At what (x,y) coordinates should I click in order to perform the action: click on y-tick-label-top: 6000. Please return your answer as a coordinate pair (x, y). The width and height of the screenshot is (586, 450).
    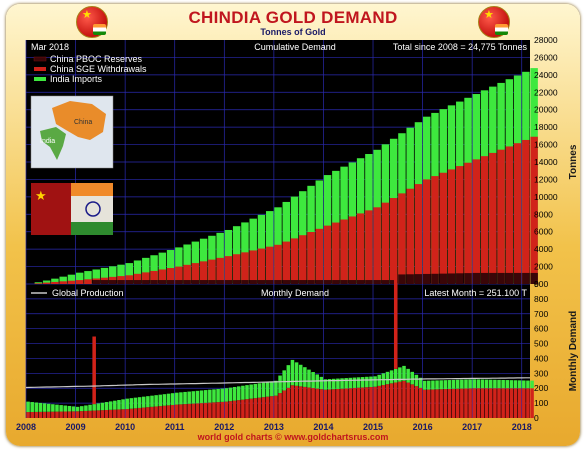
    Looking at the image, I should click on (543, 232).